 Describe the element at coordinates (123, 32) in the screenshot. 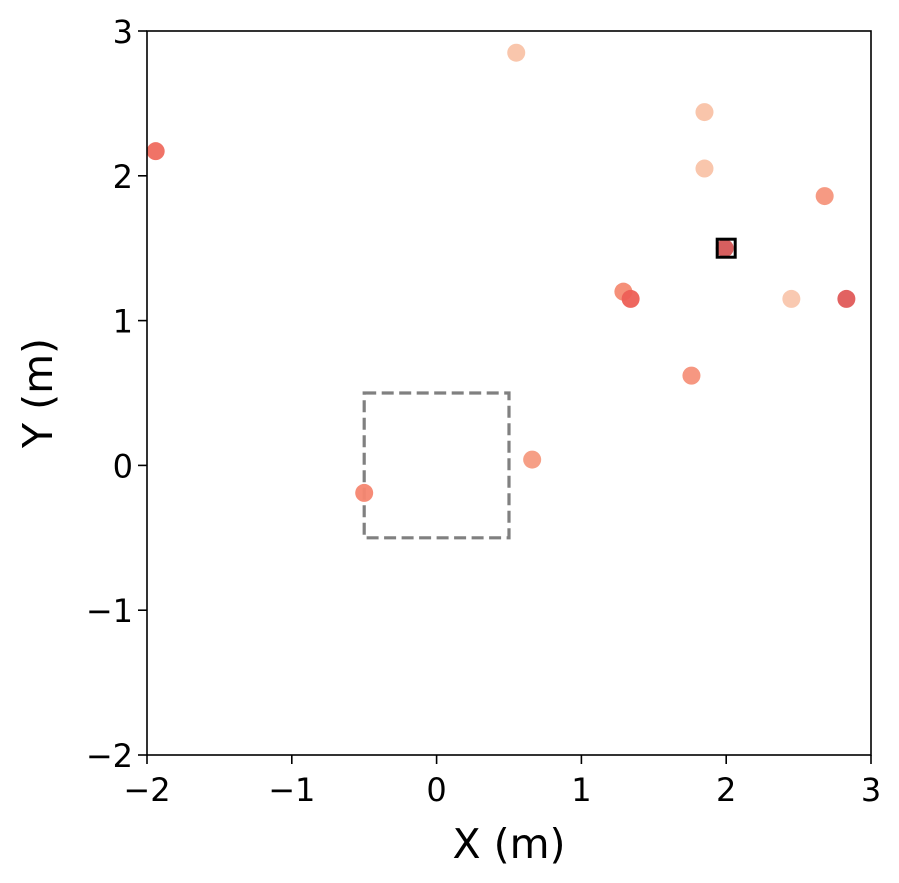

I see `y-tick-label: 3` at that location.